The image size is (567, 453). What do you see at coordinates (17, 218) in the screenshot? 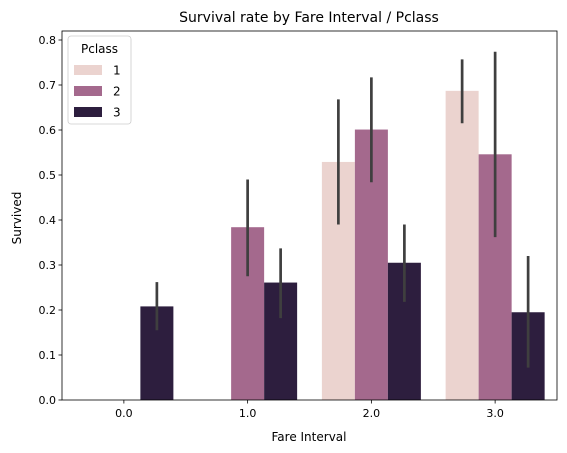
I see `y-axis-label: Survived` at bounding box center [17, 218].